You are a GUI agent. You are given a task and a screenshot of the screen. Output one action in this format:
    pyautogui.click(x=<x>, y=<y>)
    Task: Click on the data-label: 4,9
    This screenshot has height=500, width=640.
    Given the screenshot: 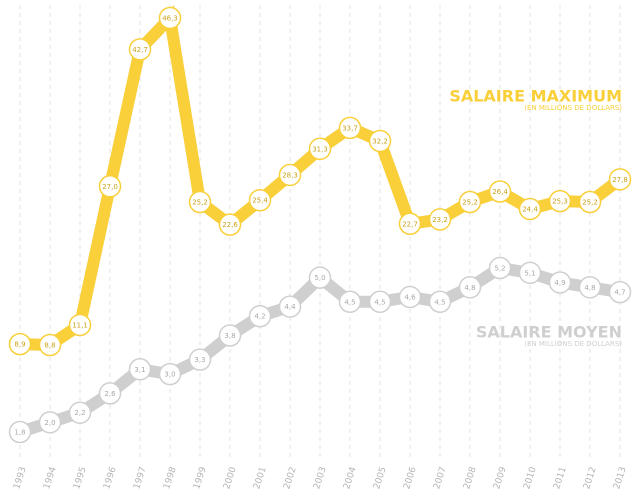 What is the action you would take?
    pyautogui.click(x=559, y=283)
    